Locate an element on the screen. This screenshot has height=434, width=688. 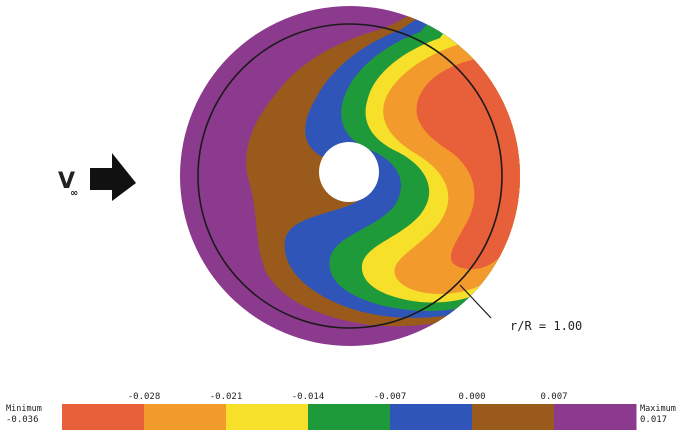
colorbar-max-value: 0.017 is located at coordinates (653, 420).